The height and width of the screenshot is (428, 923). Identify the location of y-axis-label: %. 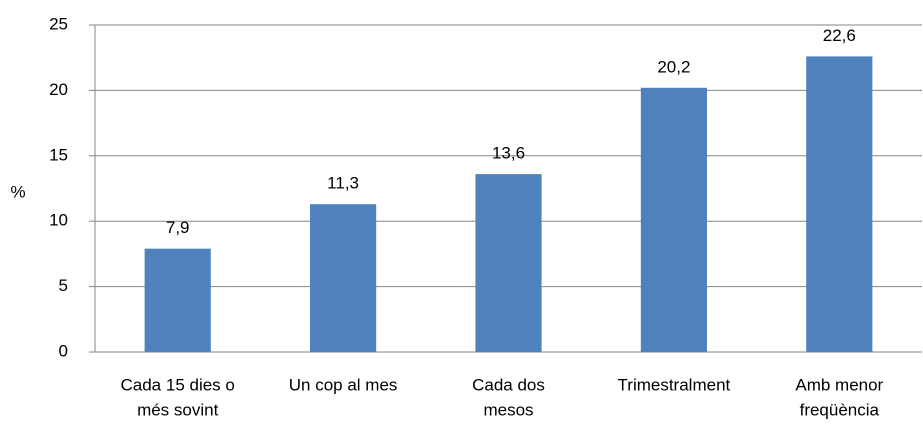
(17, 191).